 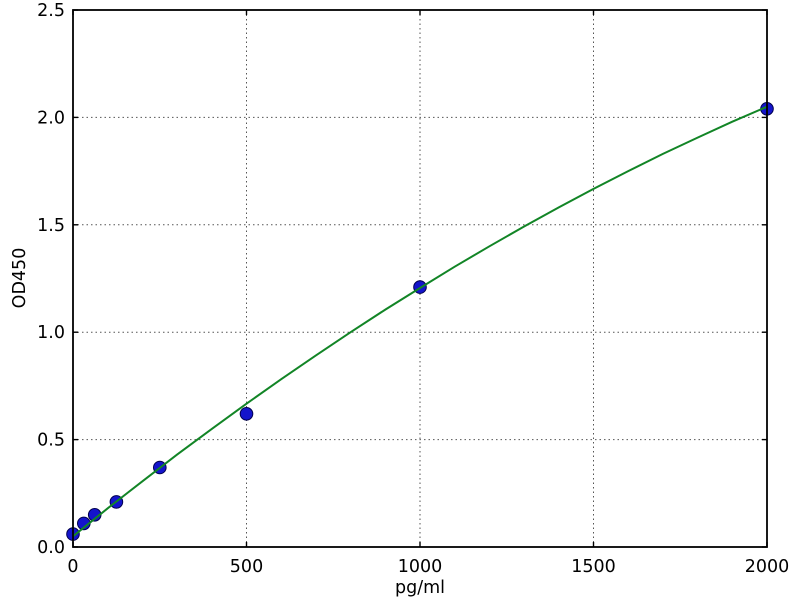 I want to click on y-tick-label: 2.5, so click(x=51, y=11).